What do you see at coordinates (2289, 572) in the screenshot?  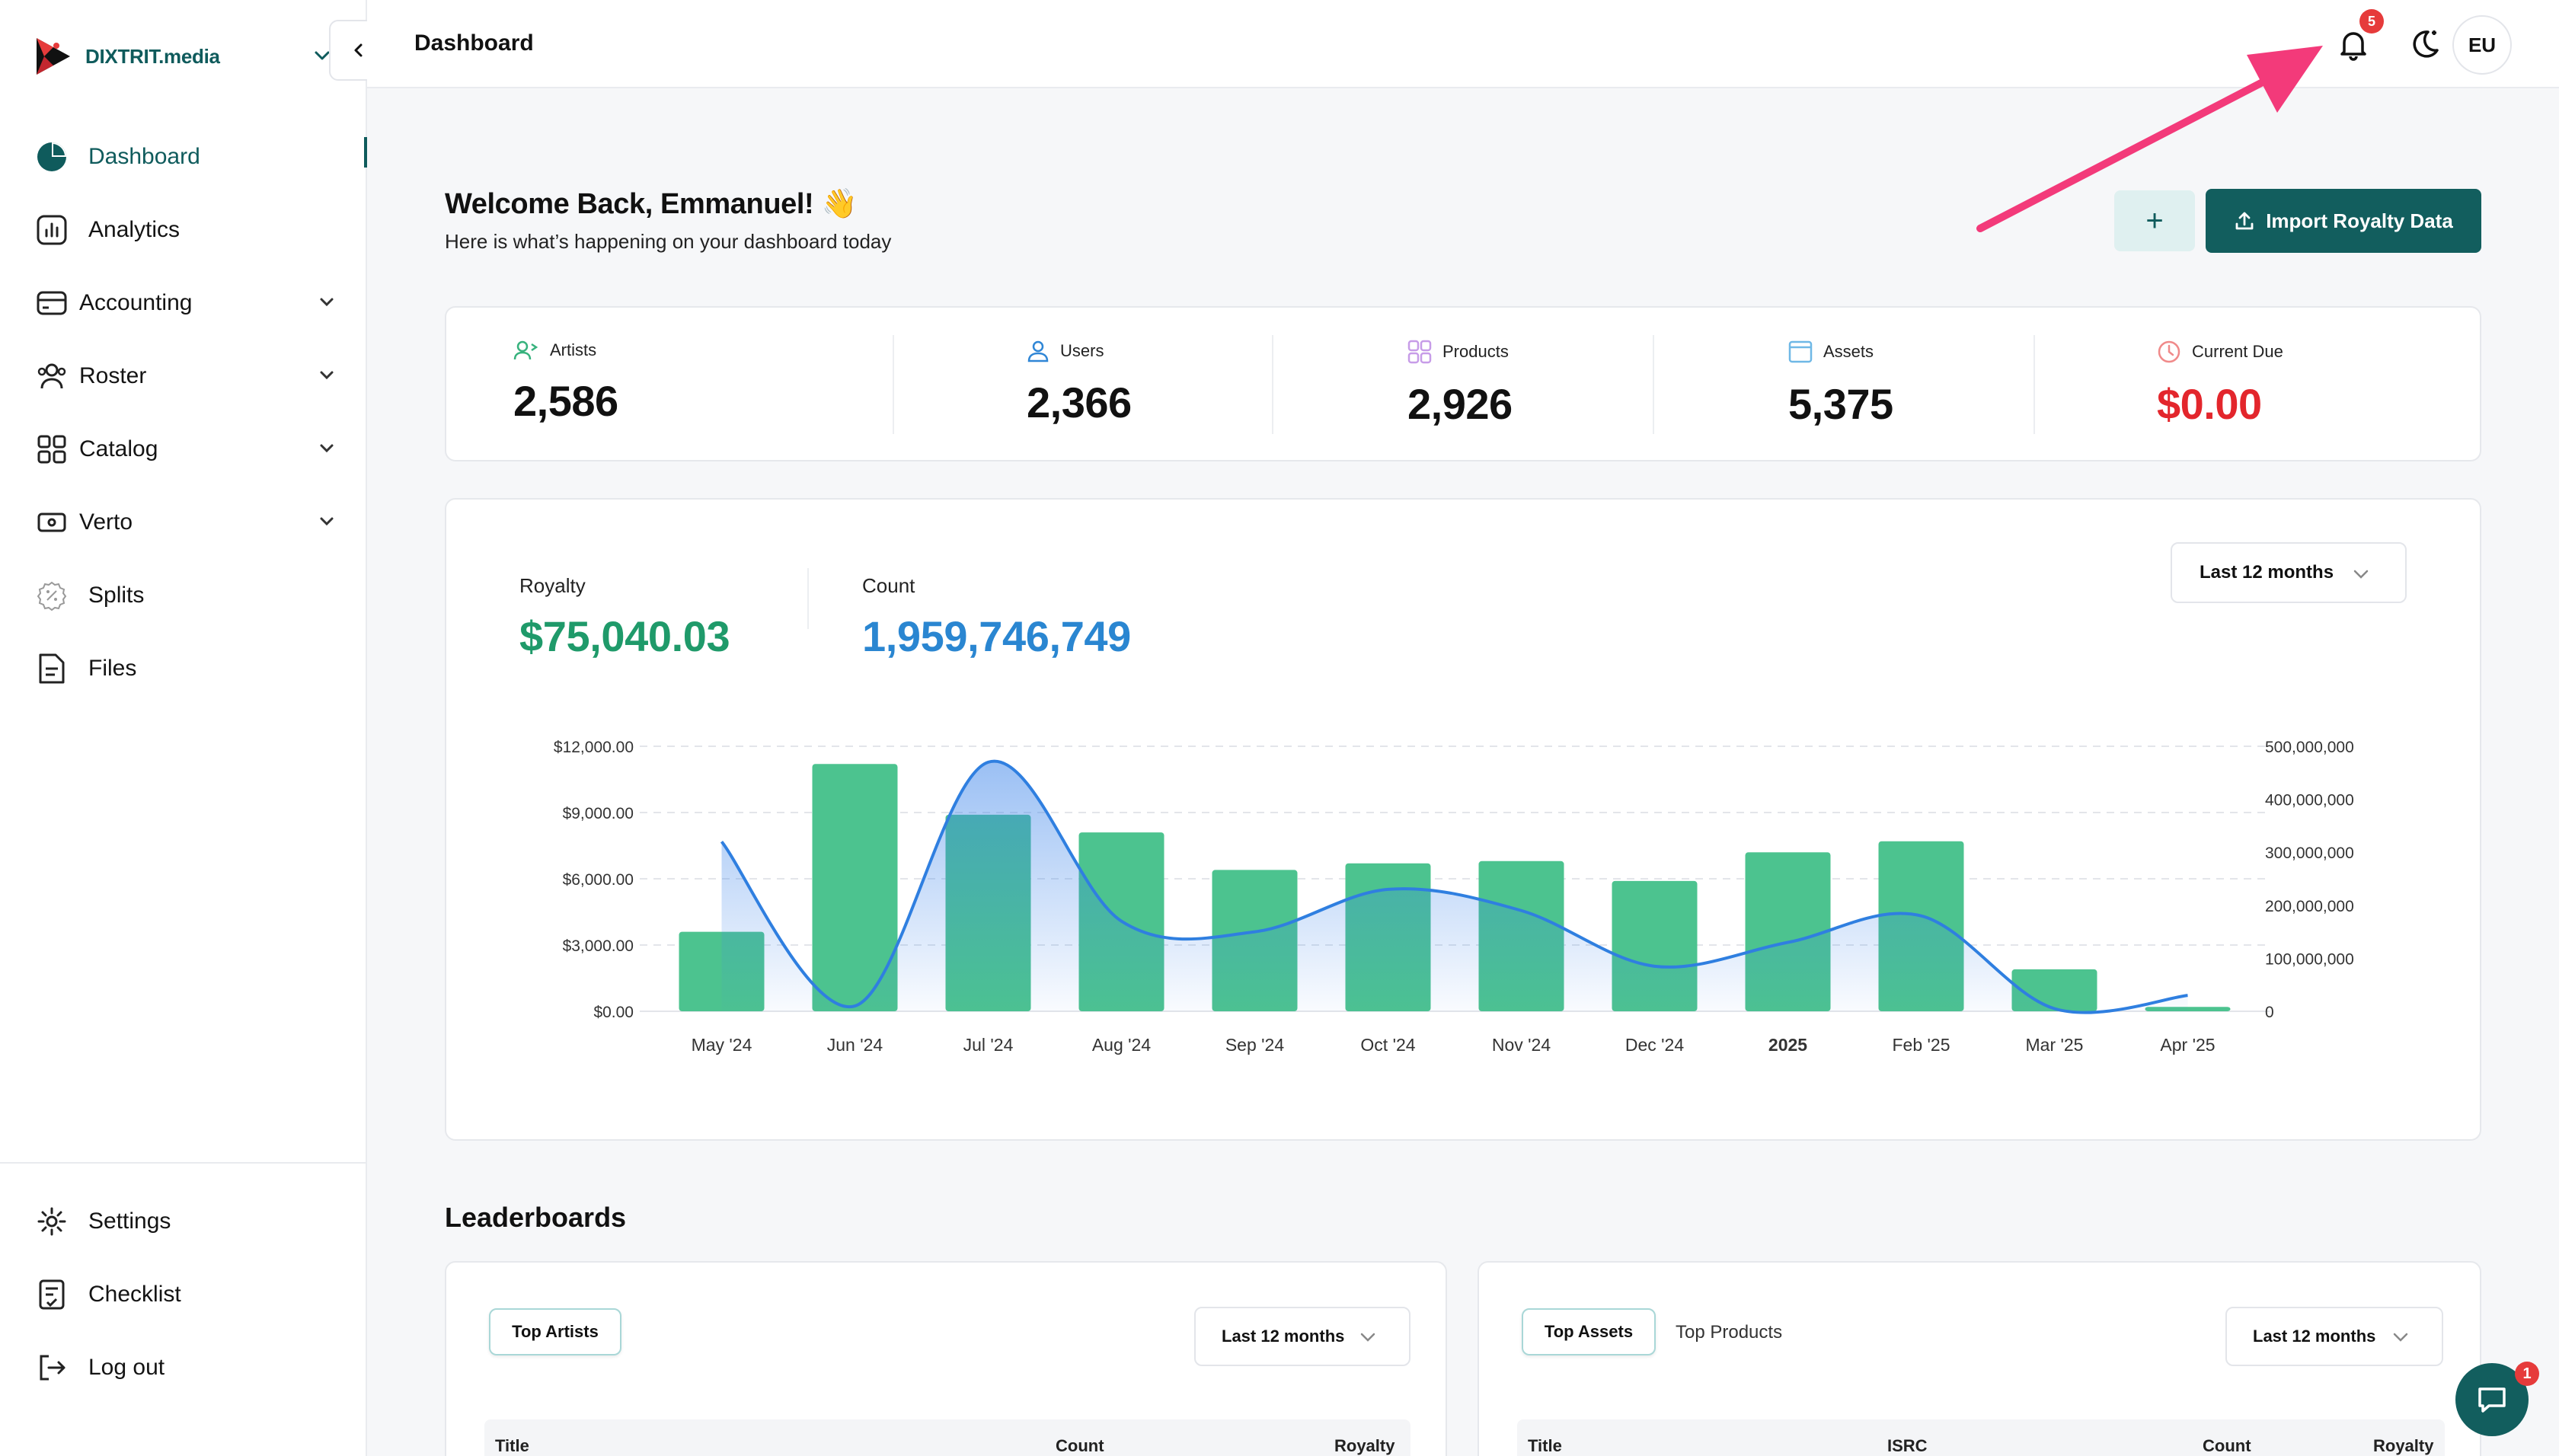 I see `period-select: Last 12 months` at bounding box center [2289, 572].